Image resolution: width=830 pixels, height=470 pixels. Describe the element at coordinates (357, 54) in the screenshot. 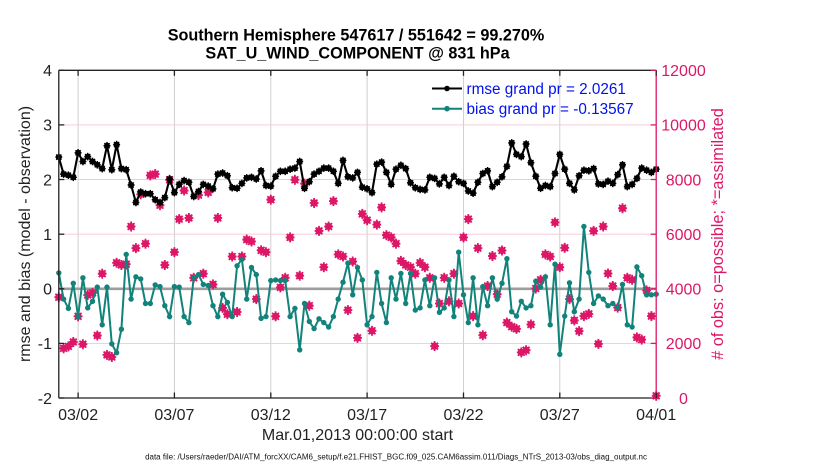

I see `svg-text: SAT_U_WIND_COMPONENT @ 831 hPa` at that location.